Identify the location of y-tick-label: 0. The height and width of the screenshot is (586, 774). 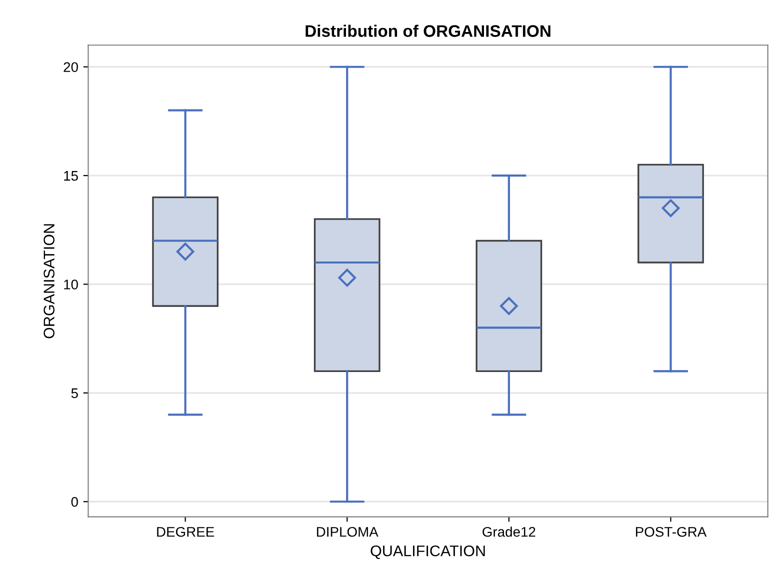
(74, 501).